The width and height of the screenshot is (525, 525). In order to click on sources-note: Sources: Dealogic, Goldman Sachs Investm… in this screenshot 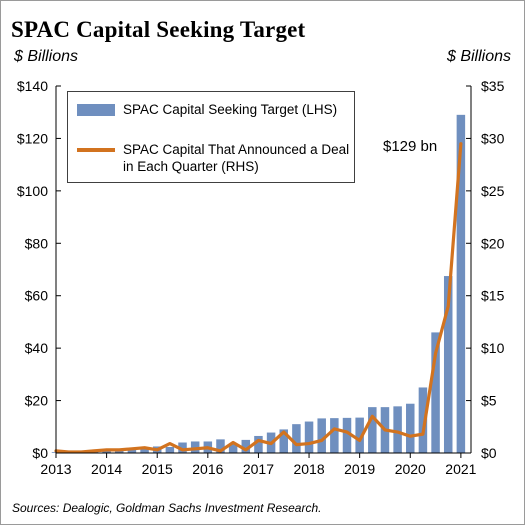, I will do `click(167, 508)`.